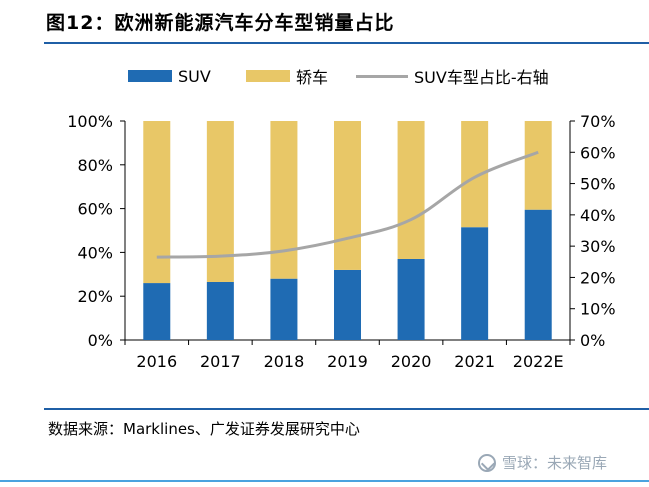 Image resolution: width=649 pixels, height=487 pixels. I want to click on x-tick-label: 2019, so click(347, 361).